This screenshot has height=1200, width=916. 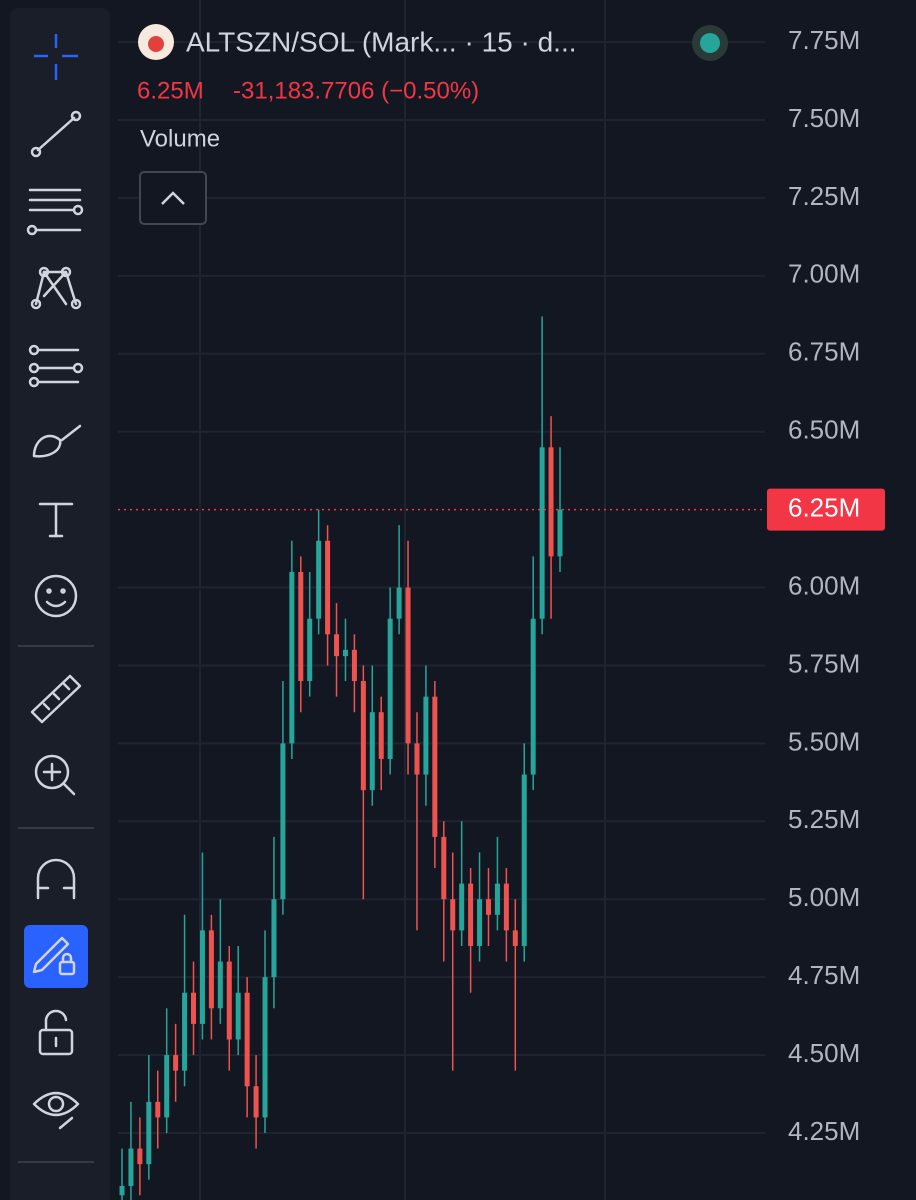 I want to click on brush-tool, so click(x=57, y=441).